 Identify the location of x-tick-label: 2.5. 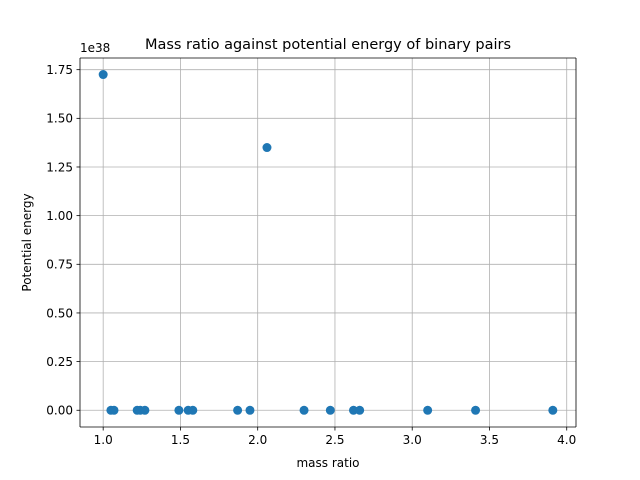
(334, 440).